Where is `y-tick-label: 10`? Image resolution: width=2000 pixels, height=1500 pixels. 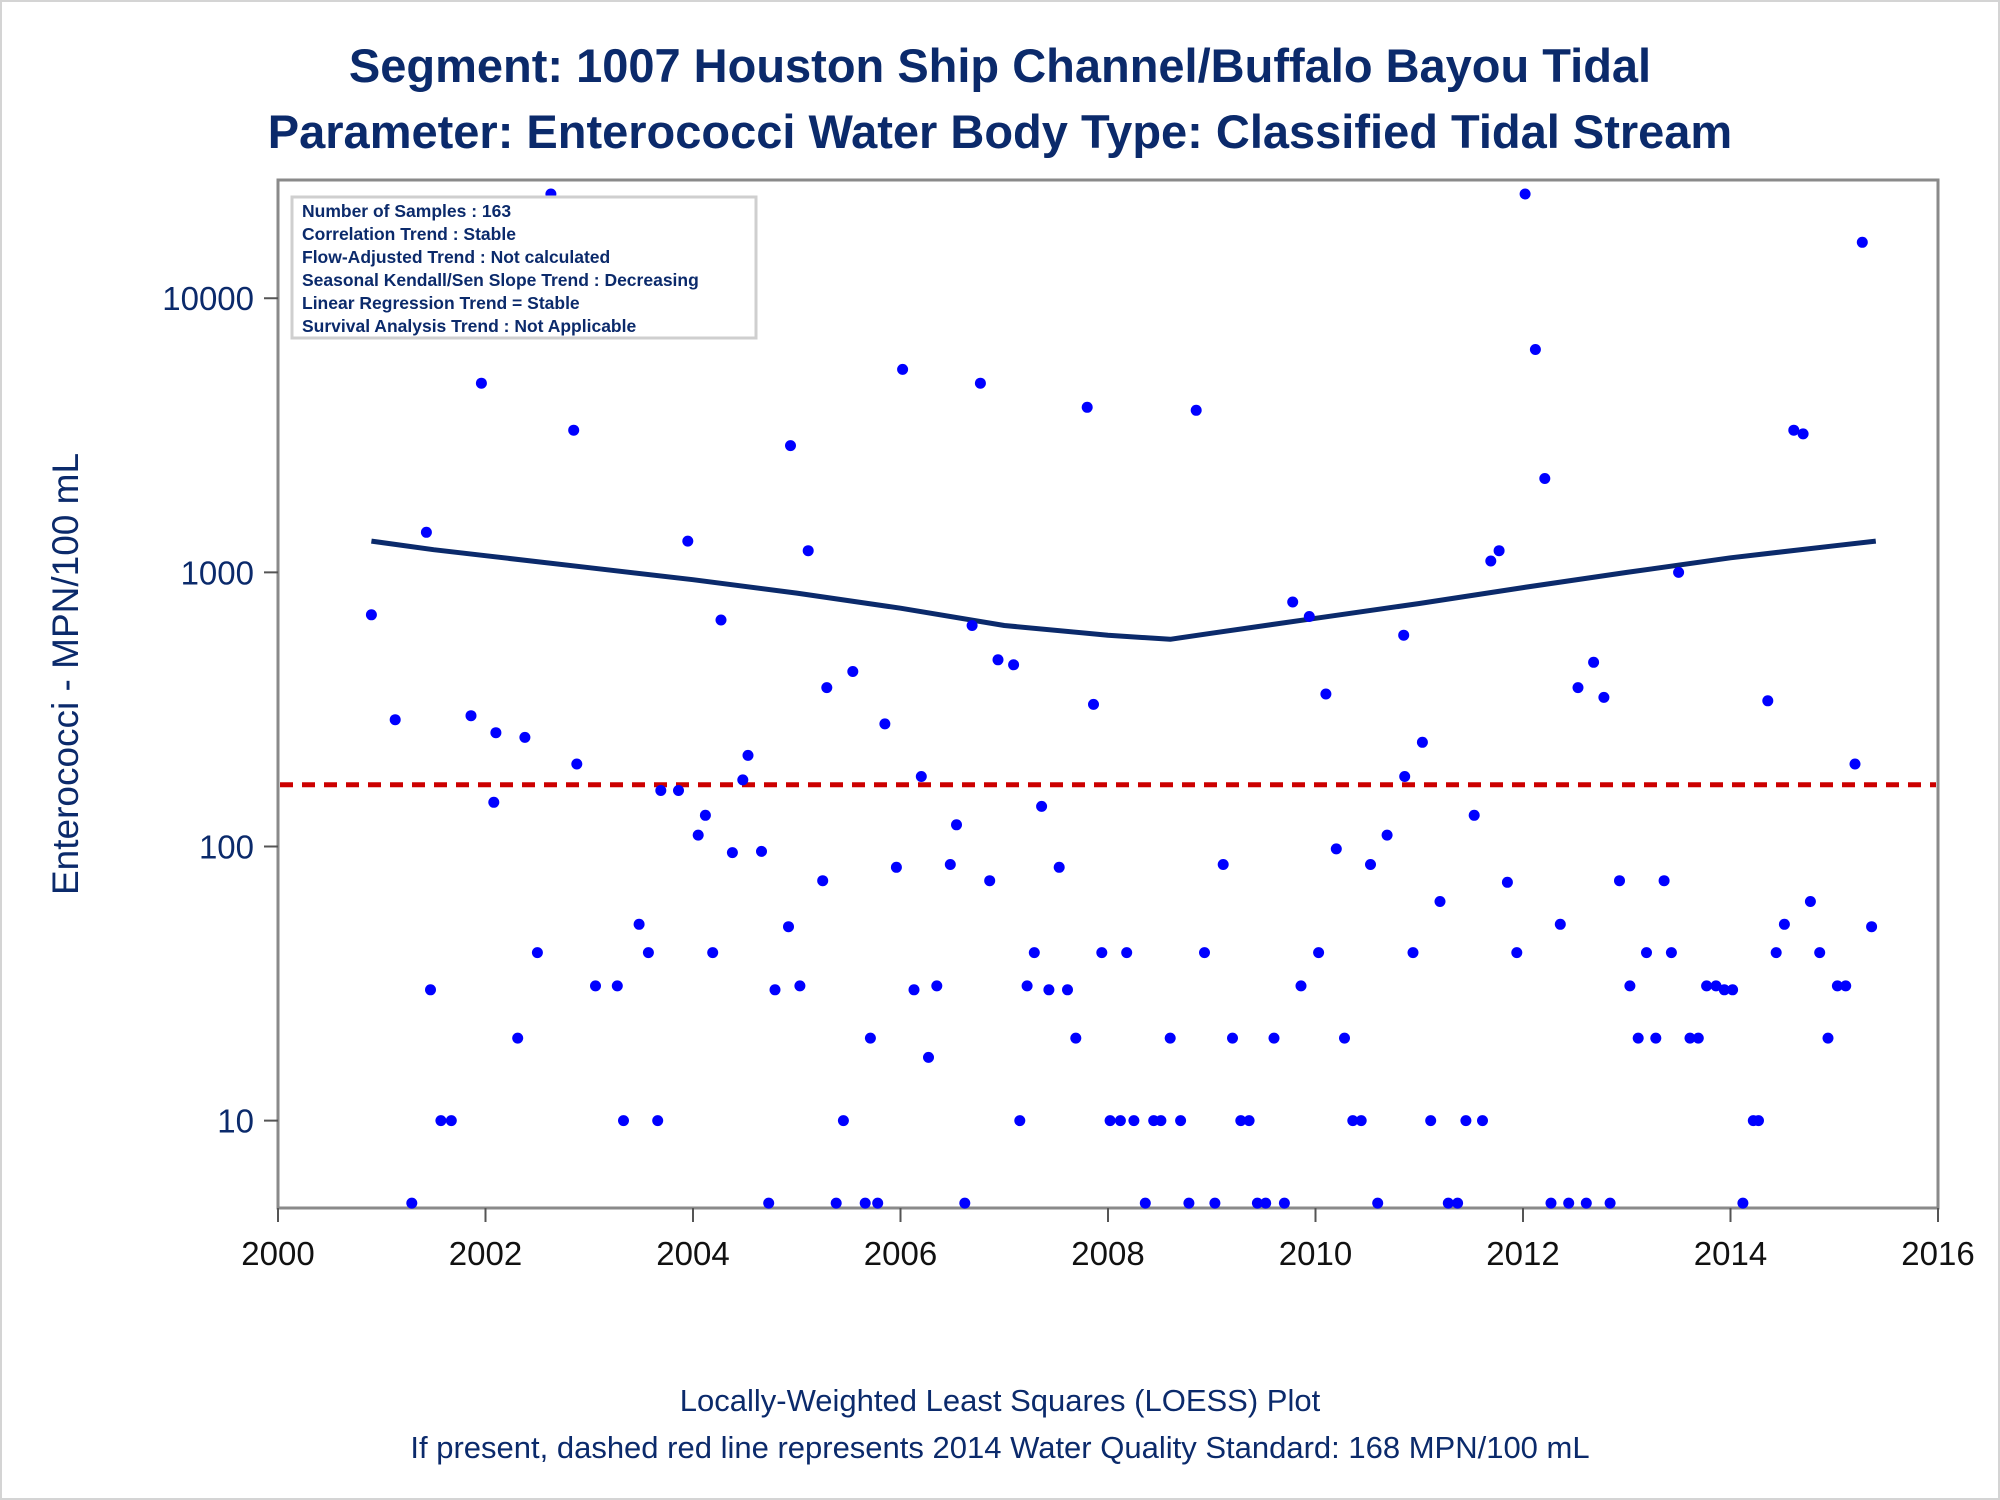 y-tick-label: 10 is located at coordinates (235, 1121).